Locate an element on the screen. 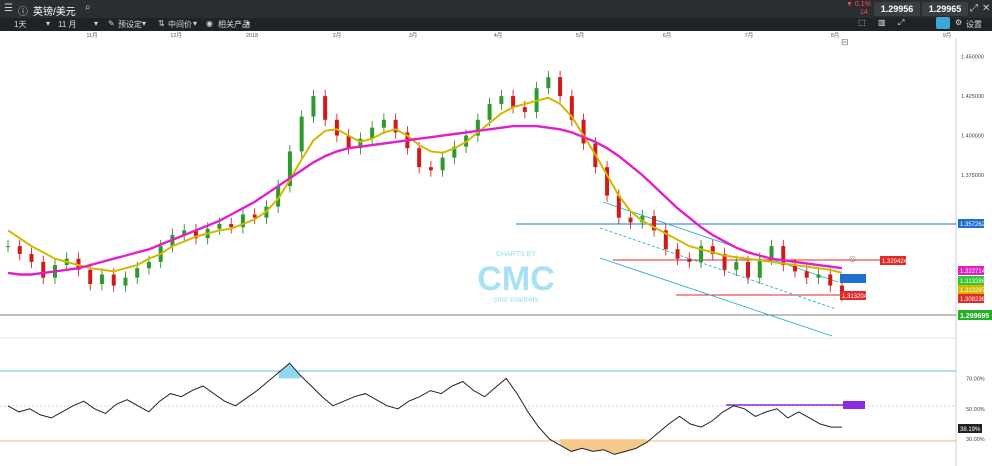 This screenshot has height=466, width=992. midprice-button: 中间价 is located at coordinates (180, 24).